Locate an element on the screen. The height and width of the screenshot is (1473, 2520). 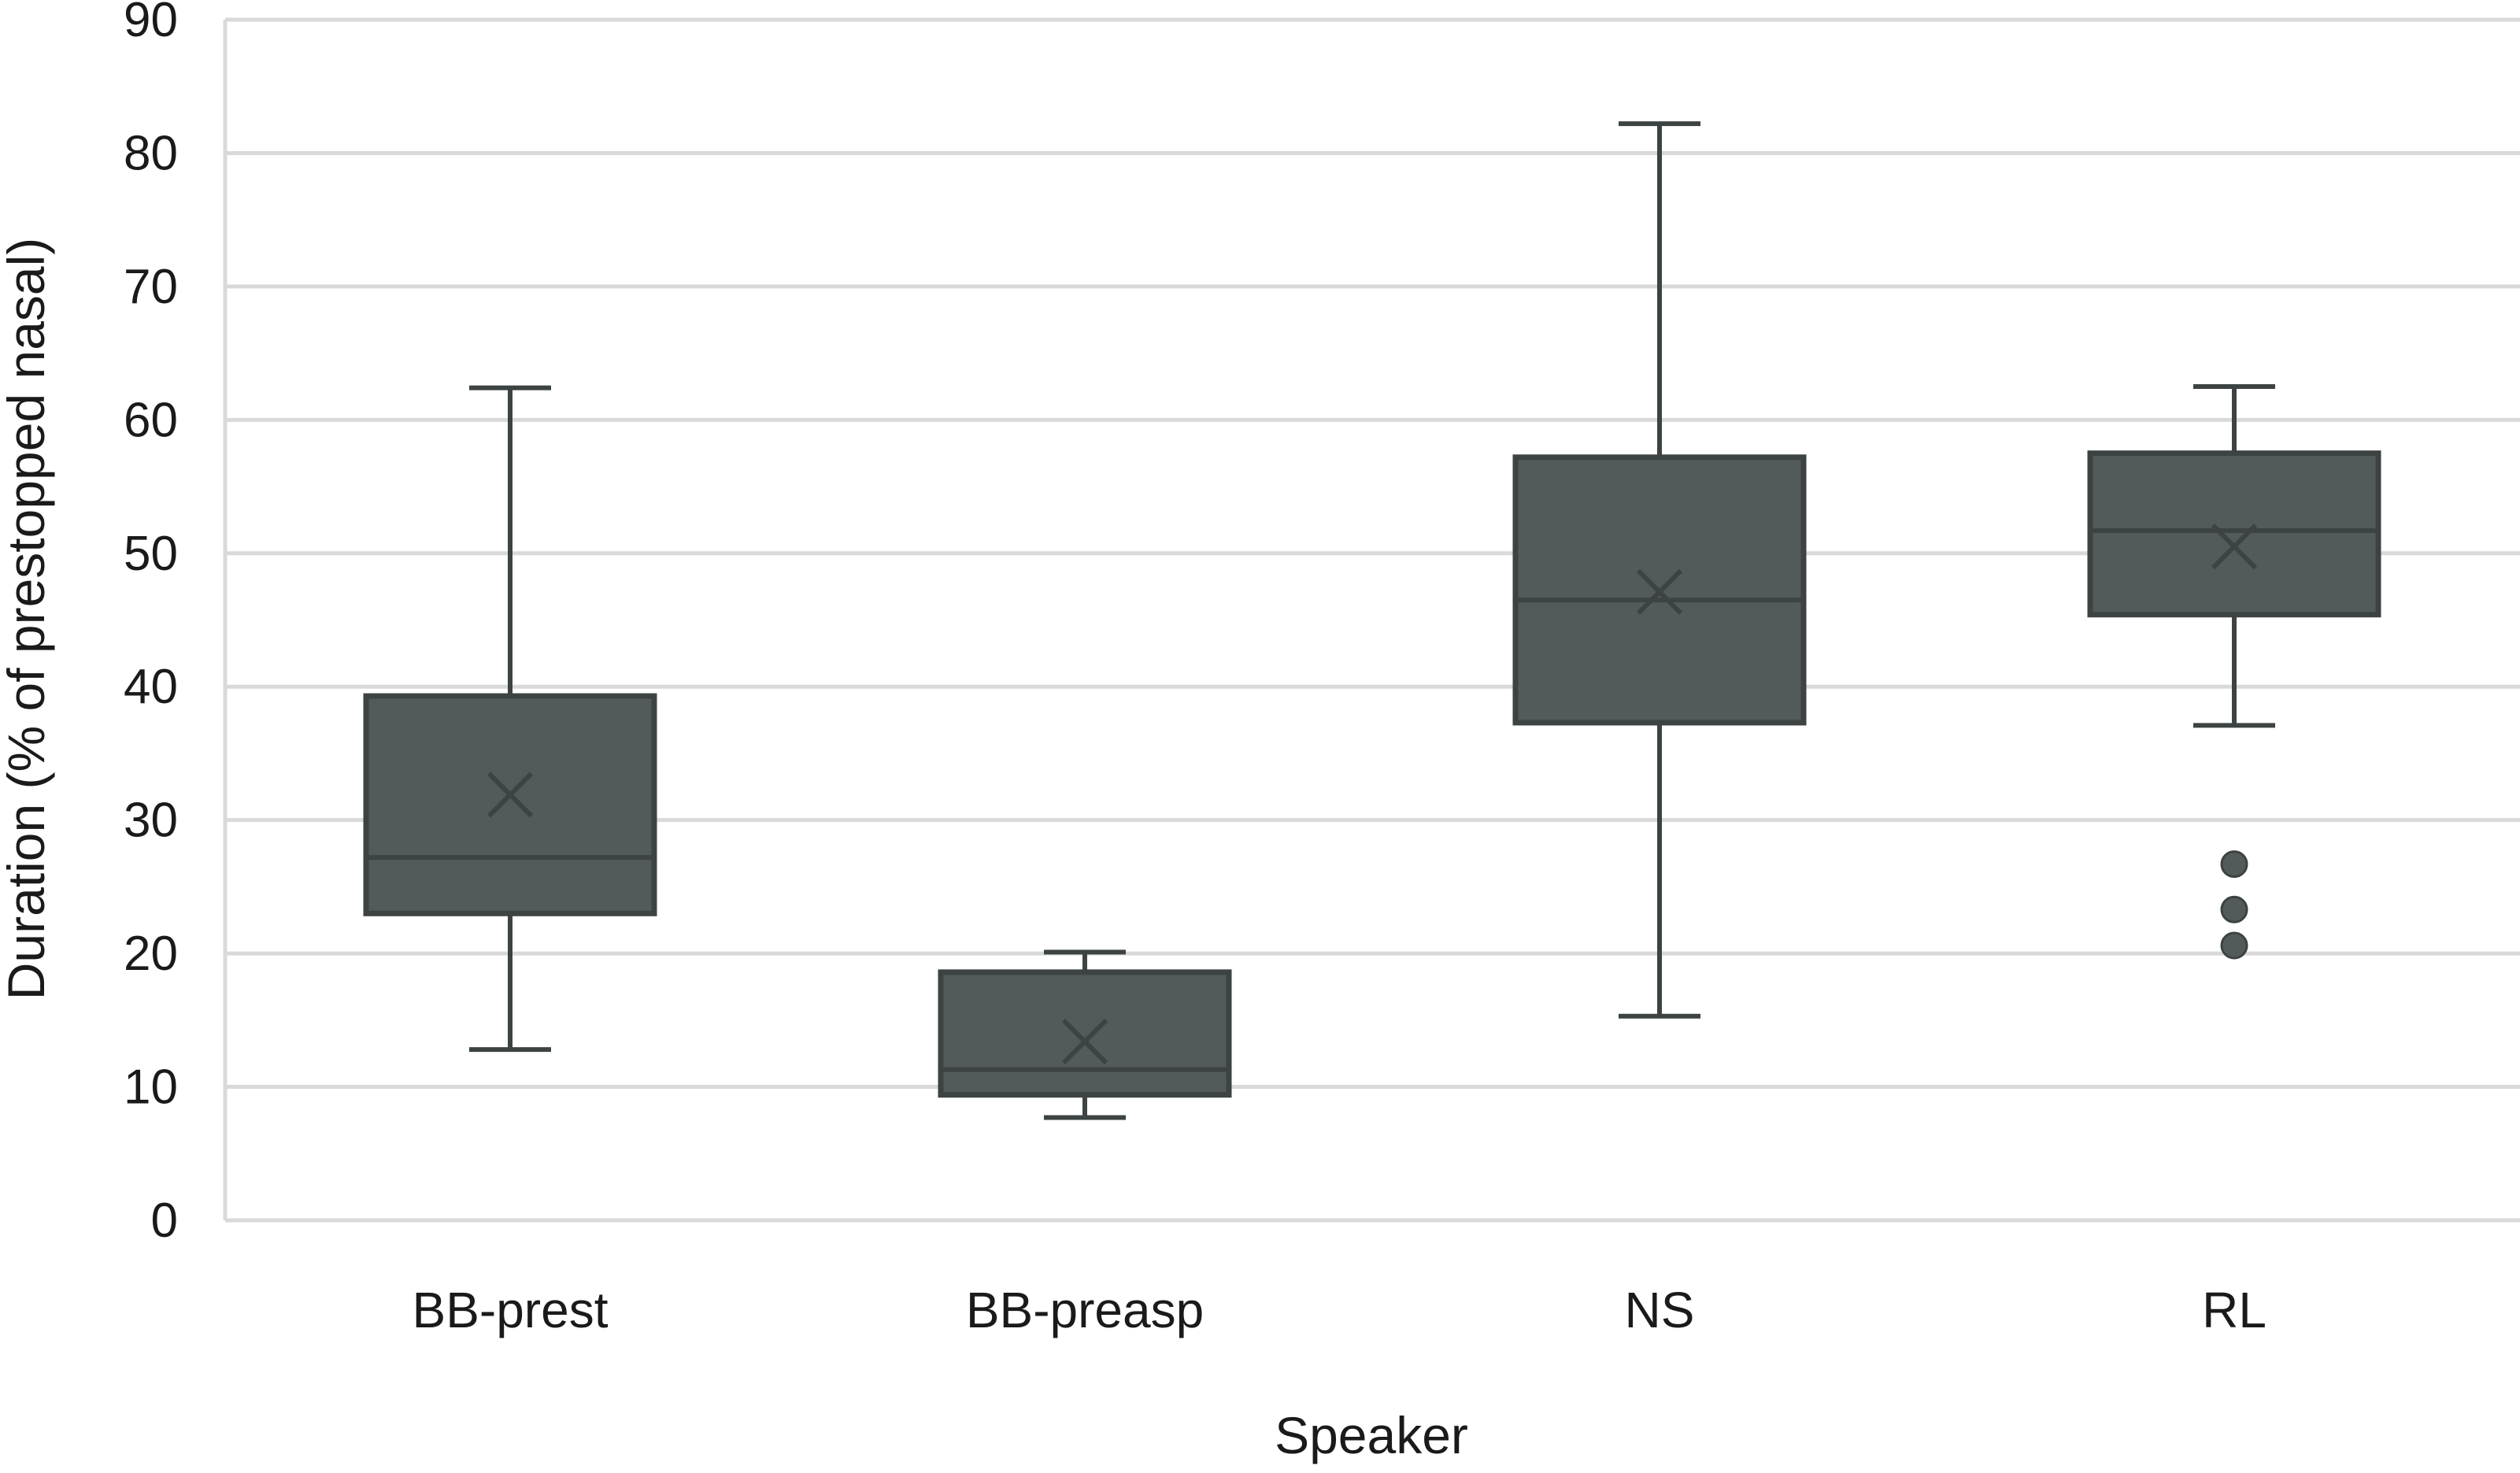
box-bb-preasp is located at coordinates (1085, 1033).